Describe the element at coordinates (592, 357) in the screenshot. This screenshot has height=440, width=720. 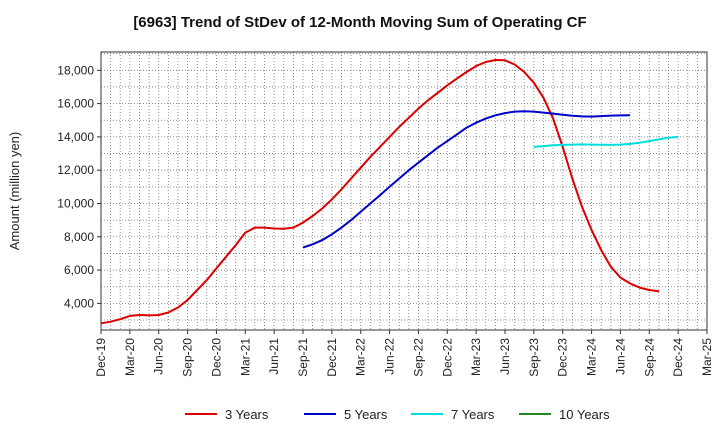
I see `x-tick-label: Mar-24` at that location.